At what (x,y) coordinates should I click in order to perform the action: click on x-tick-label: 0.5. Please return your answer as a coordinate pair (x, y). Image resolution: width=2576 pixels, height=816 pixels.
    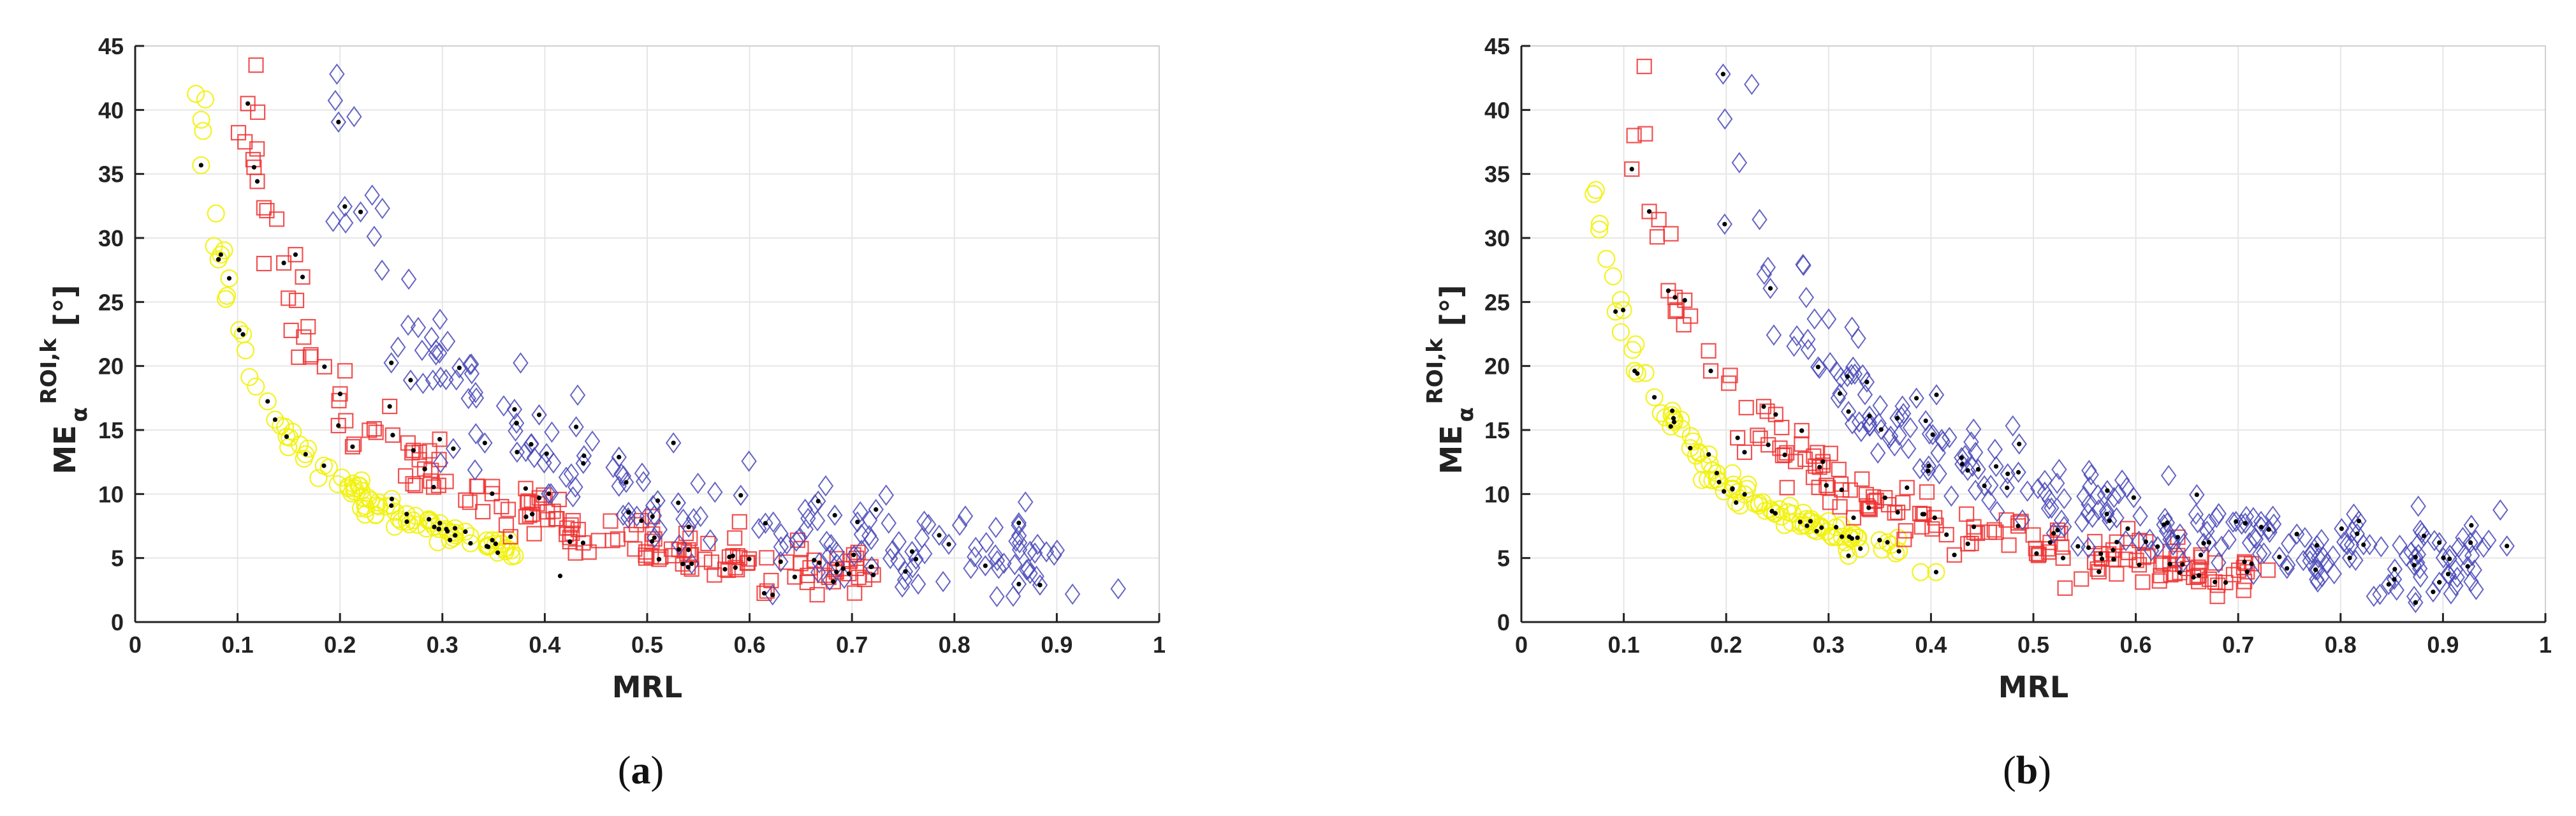
    Looking at the image, I should click on (2033, 645).